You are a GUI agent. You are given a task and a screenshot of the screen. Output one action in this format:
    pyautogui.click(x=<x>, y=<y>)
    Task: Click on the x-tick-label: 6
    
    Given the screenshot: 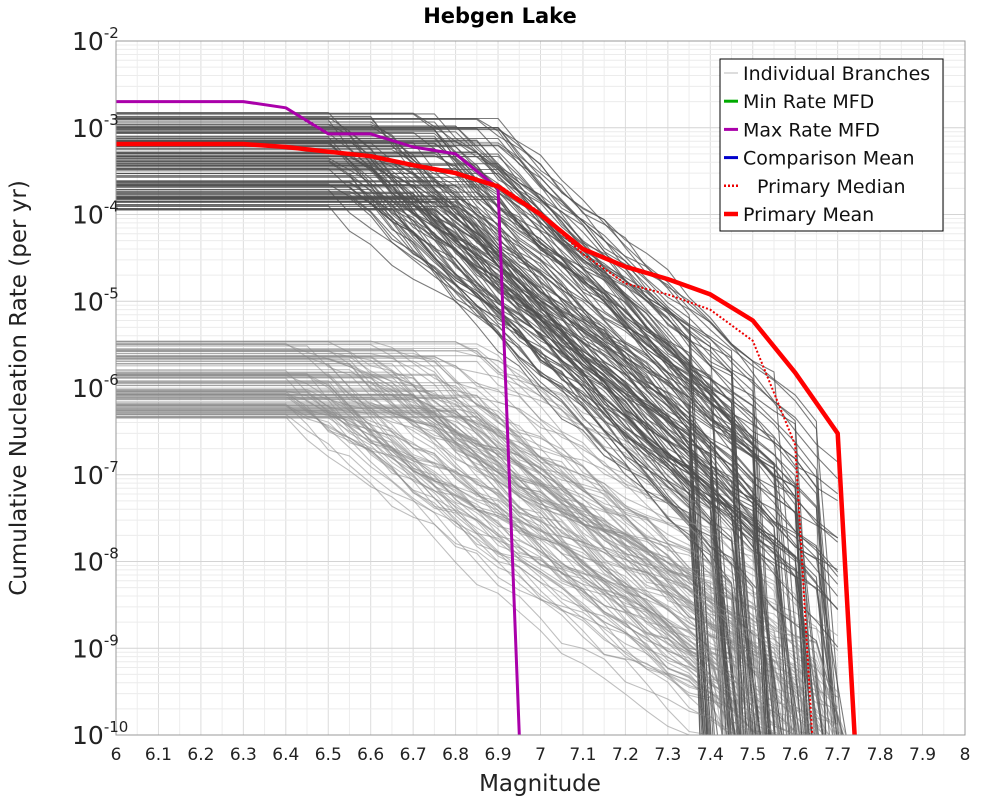 What is the action you would take?
    pyautogui.click(x=116, y=755)
    